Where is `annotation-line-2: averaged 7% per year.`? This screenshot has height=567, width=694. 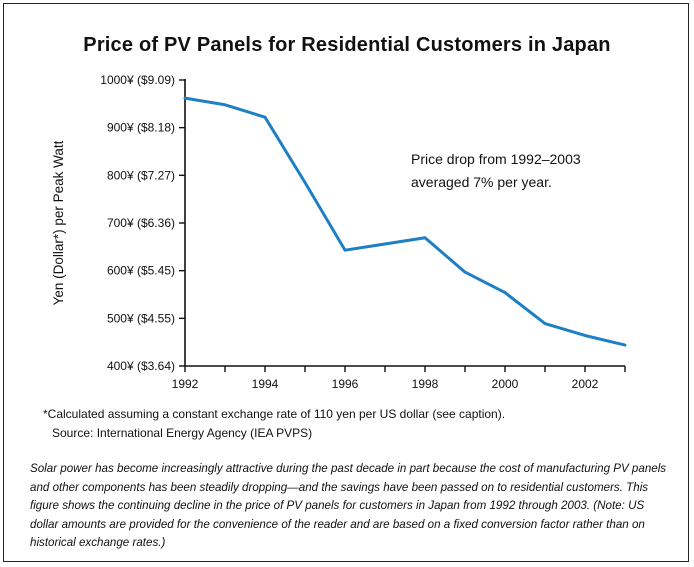 annotation-line-2: averaged 7% per year. is located at coordinates (481, 182).